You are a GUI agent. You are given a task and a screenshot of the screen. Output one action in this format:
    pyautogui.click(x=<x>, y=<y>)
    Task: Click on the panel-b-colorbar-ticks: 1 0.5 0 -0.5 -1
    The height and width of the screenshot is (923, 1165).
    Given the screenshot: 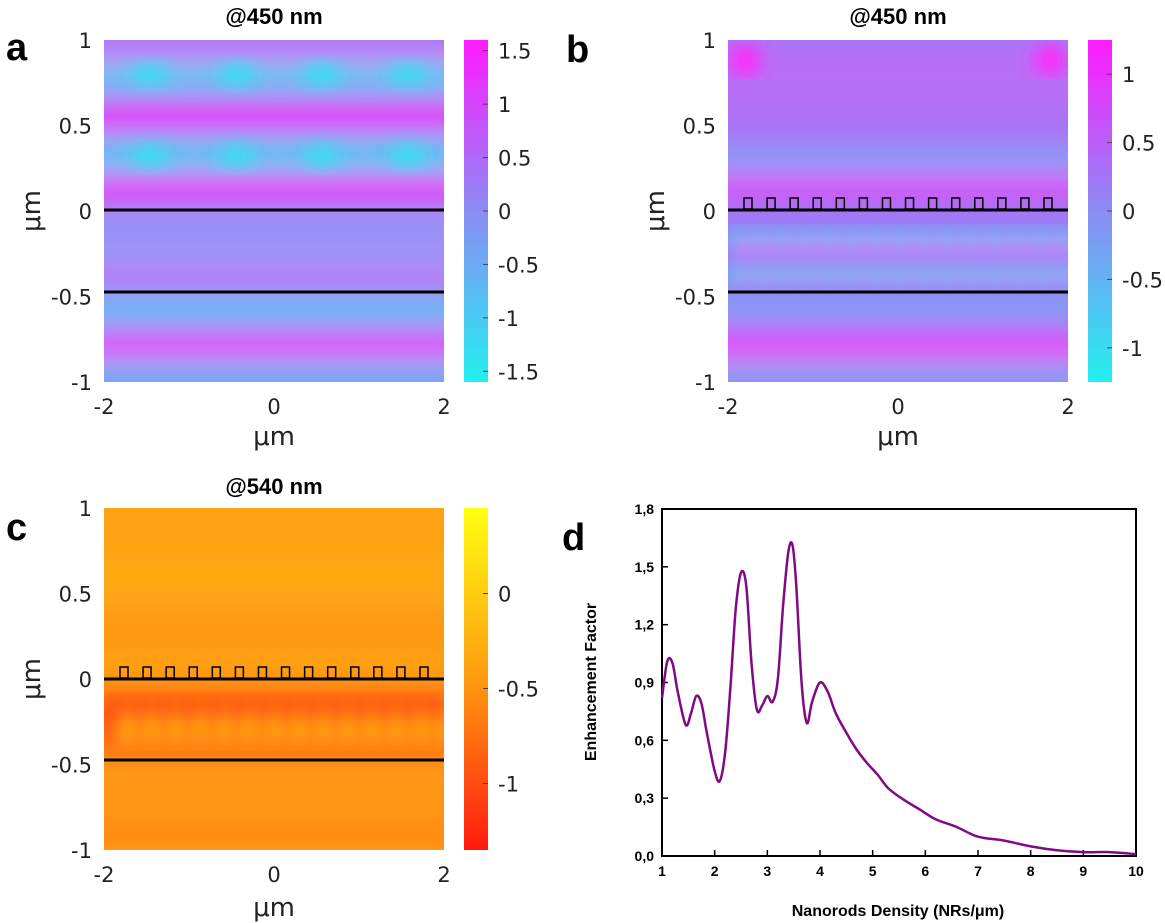 What is the action you would take?
    pyautogui.click(x=1135, y=212)
    